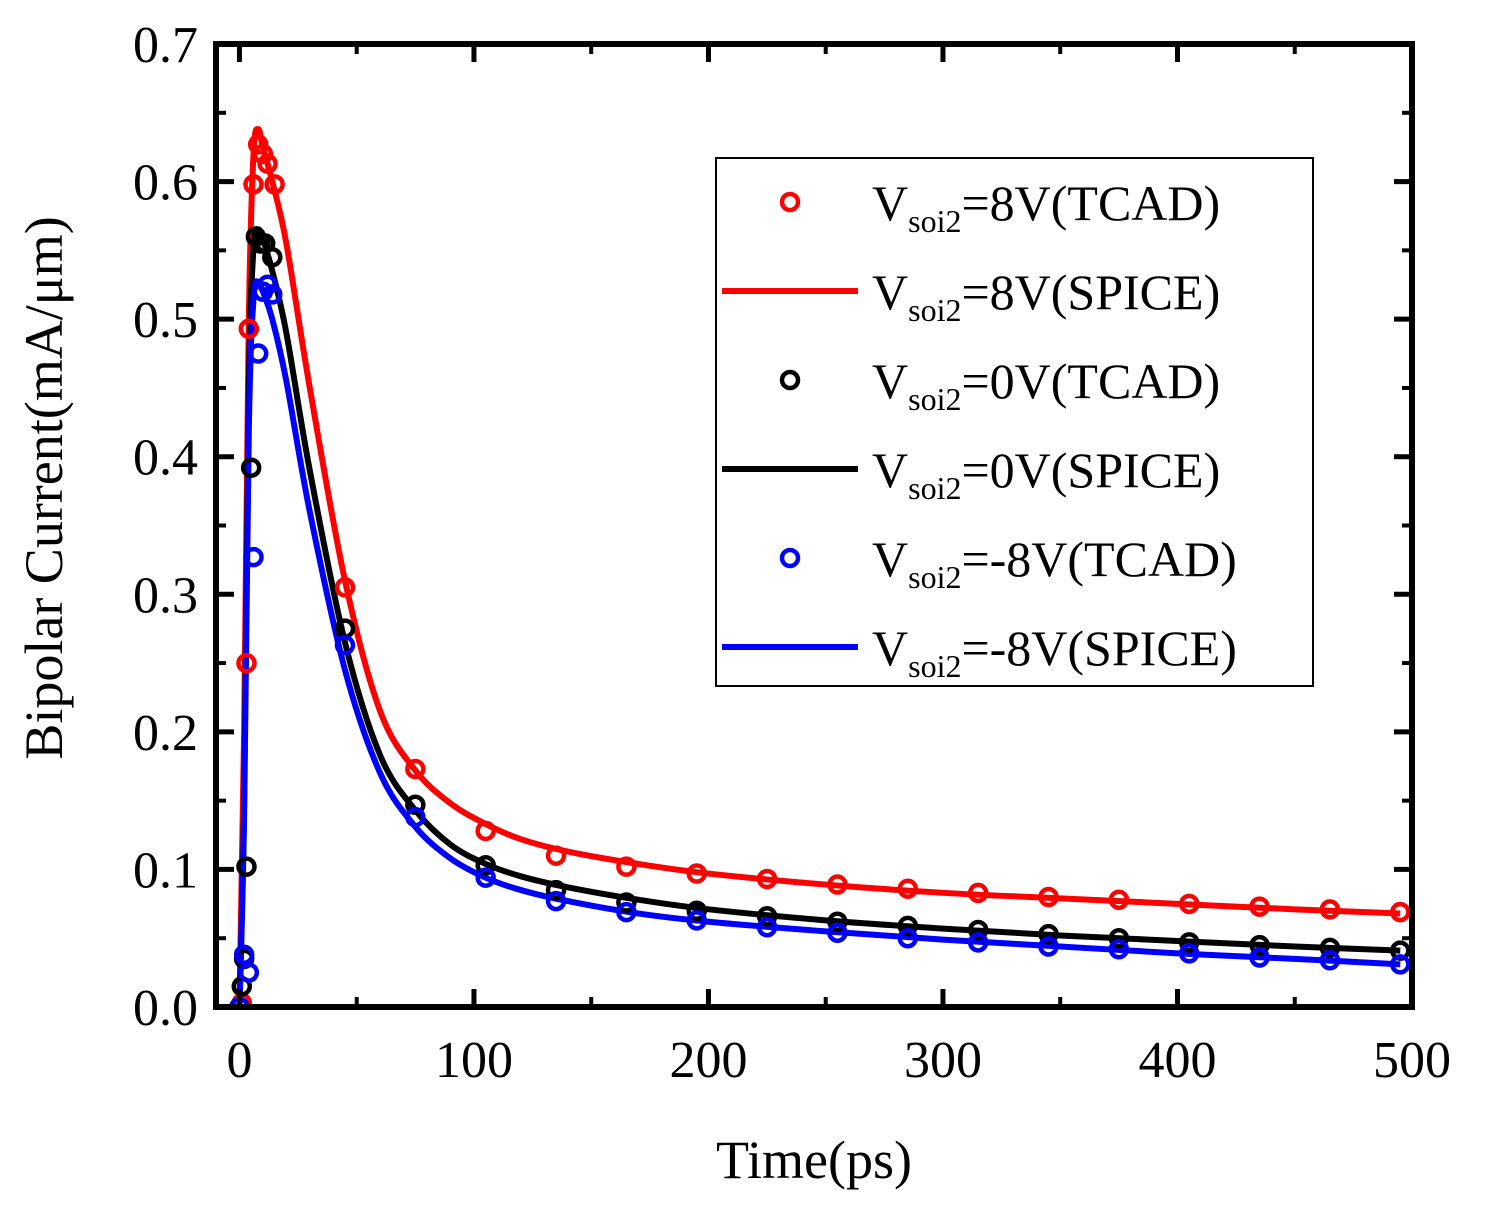 This screenshot has height=1213, width=1505. I want to click on y-axis-title: Bipolar Current(mA/μm), so click(44, 487).